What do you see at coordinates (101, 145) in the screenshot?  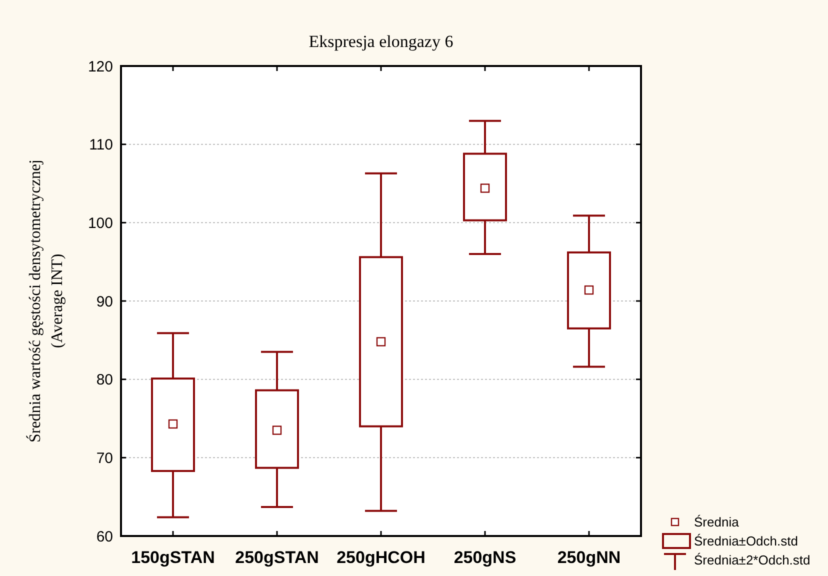 I see `y-tick-label: 110` at bounding box center [101, 145].